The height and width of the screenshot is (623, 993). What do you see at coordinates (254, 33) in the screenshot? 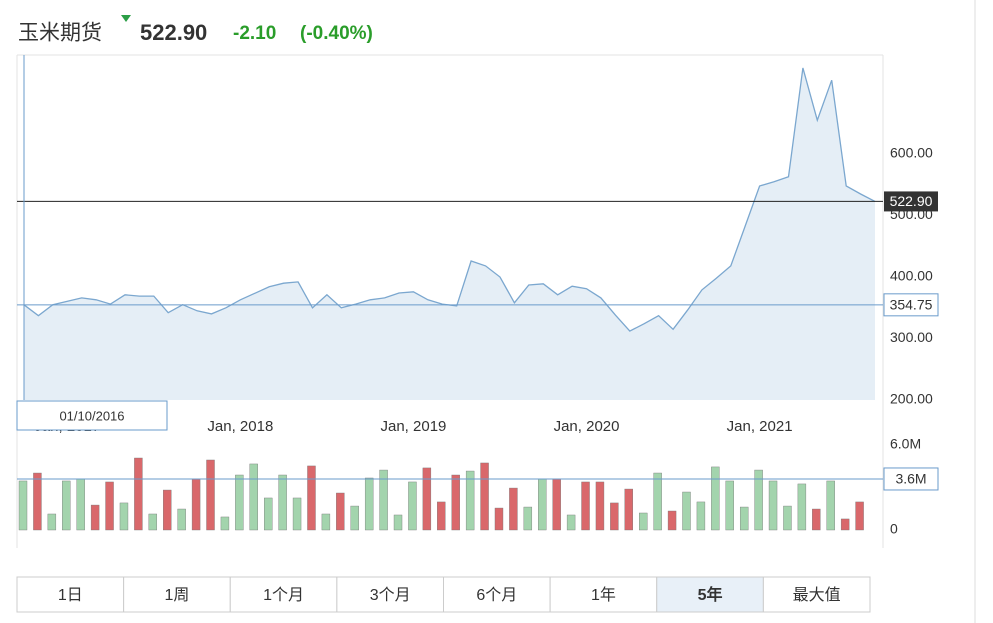
I see `change: -2.10` at bounding box center [254, 33].